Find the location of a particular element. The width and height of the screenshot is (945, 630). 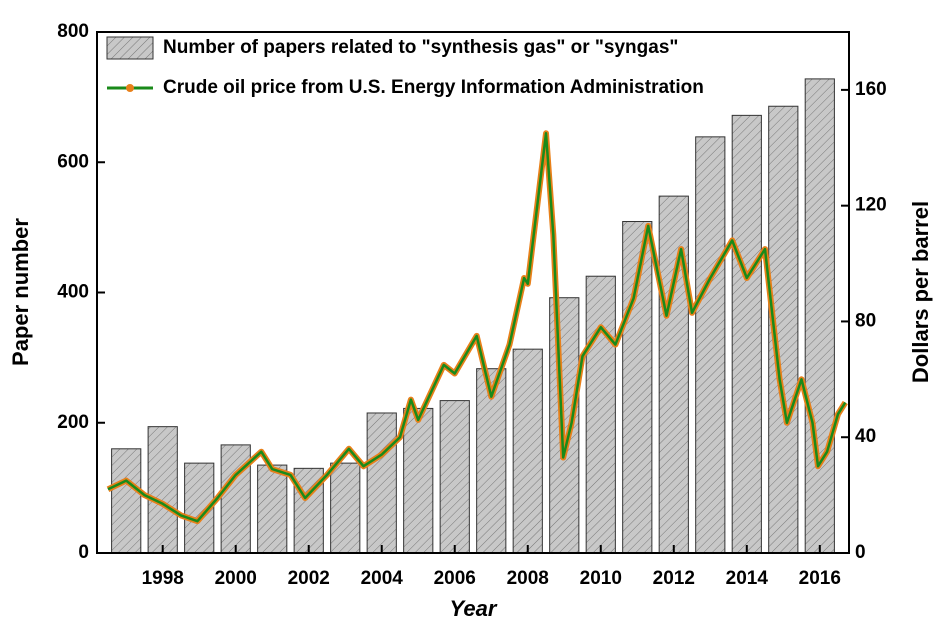

y2-tick-label: 0 is located at coordinates (860, 552).